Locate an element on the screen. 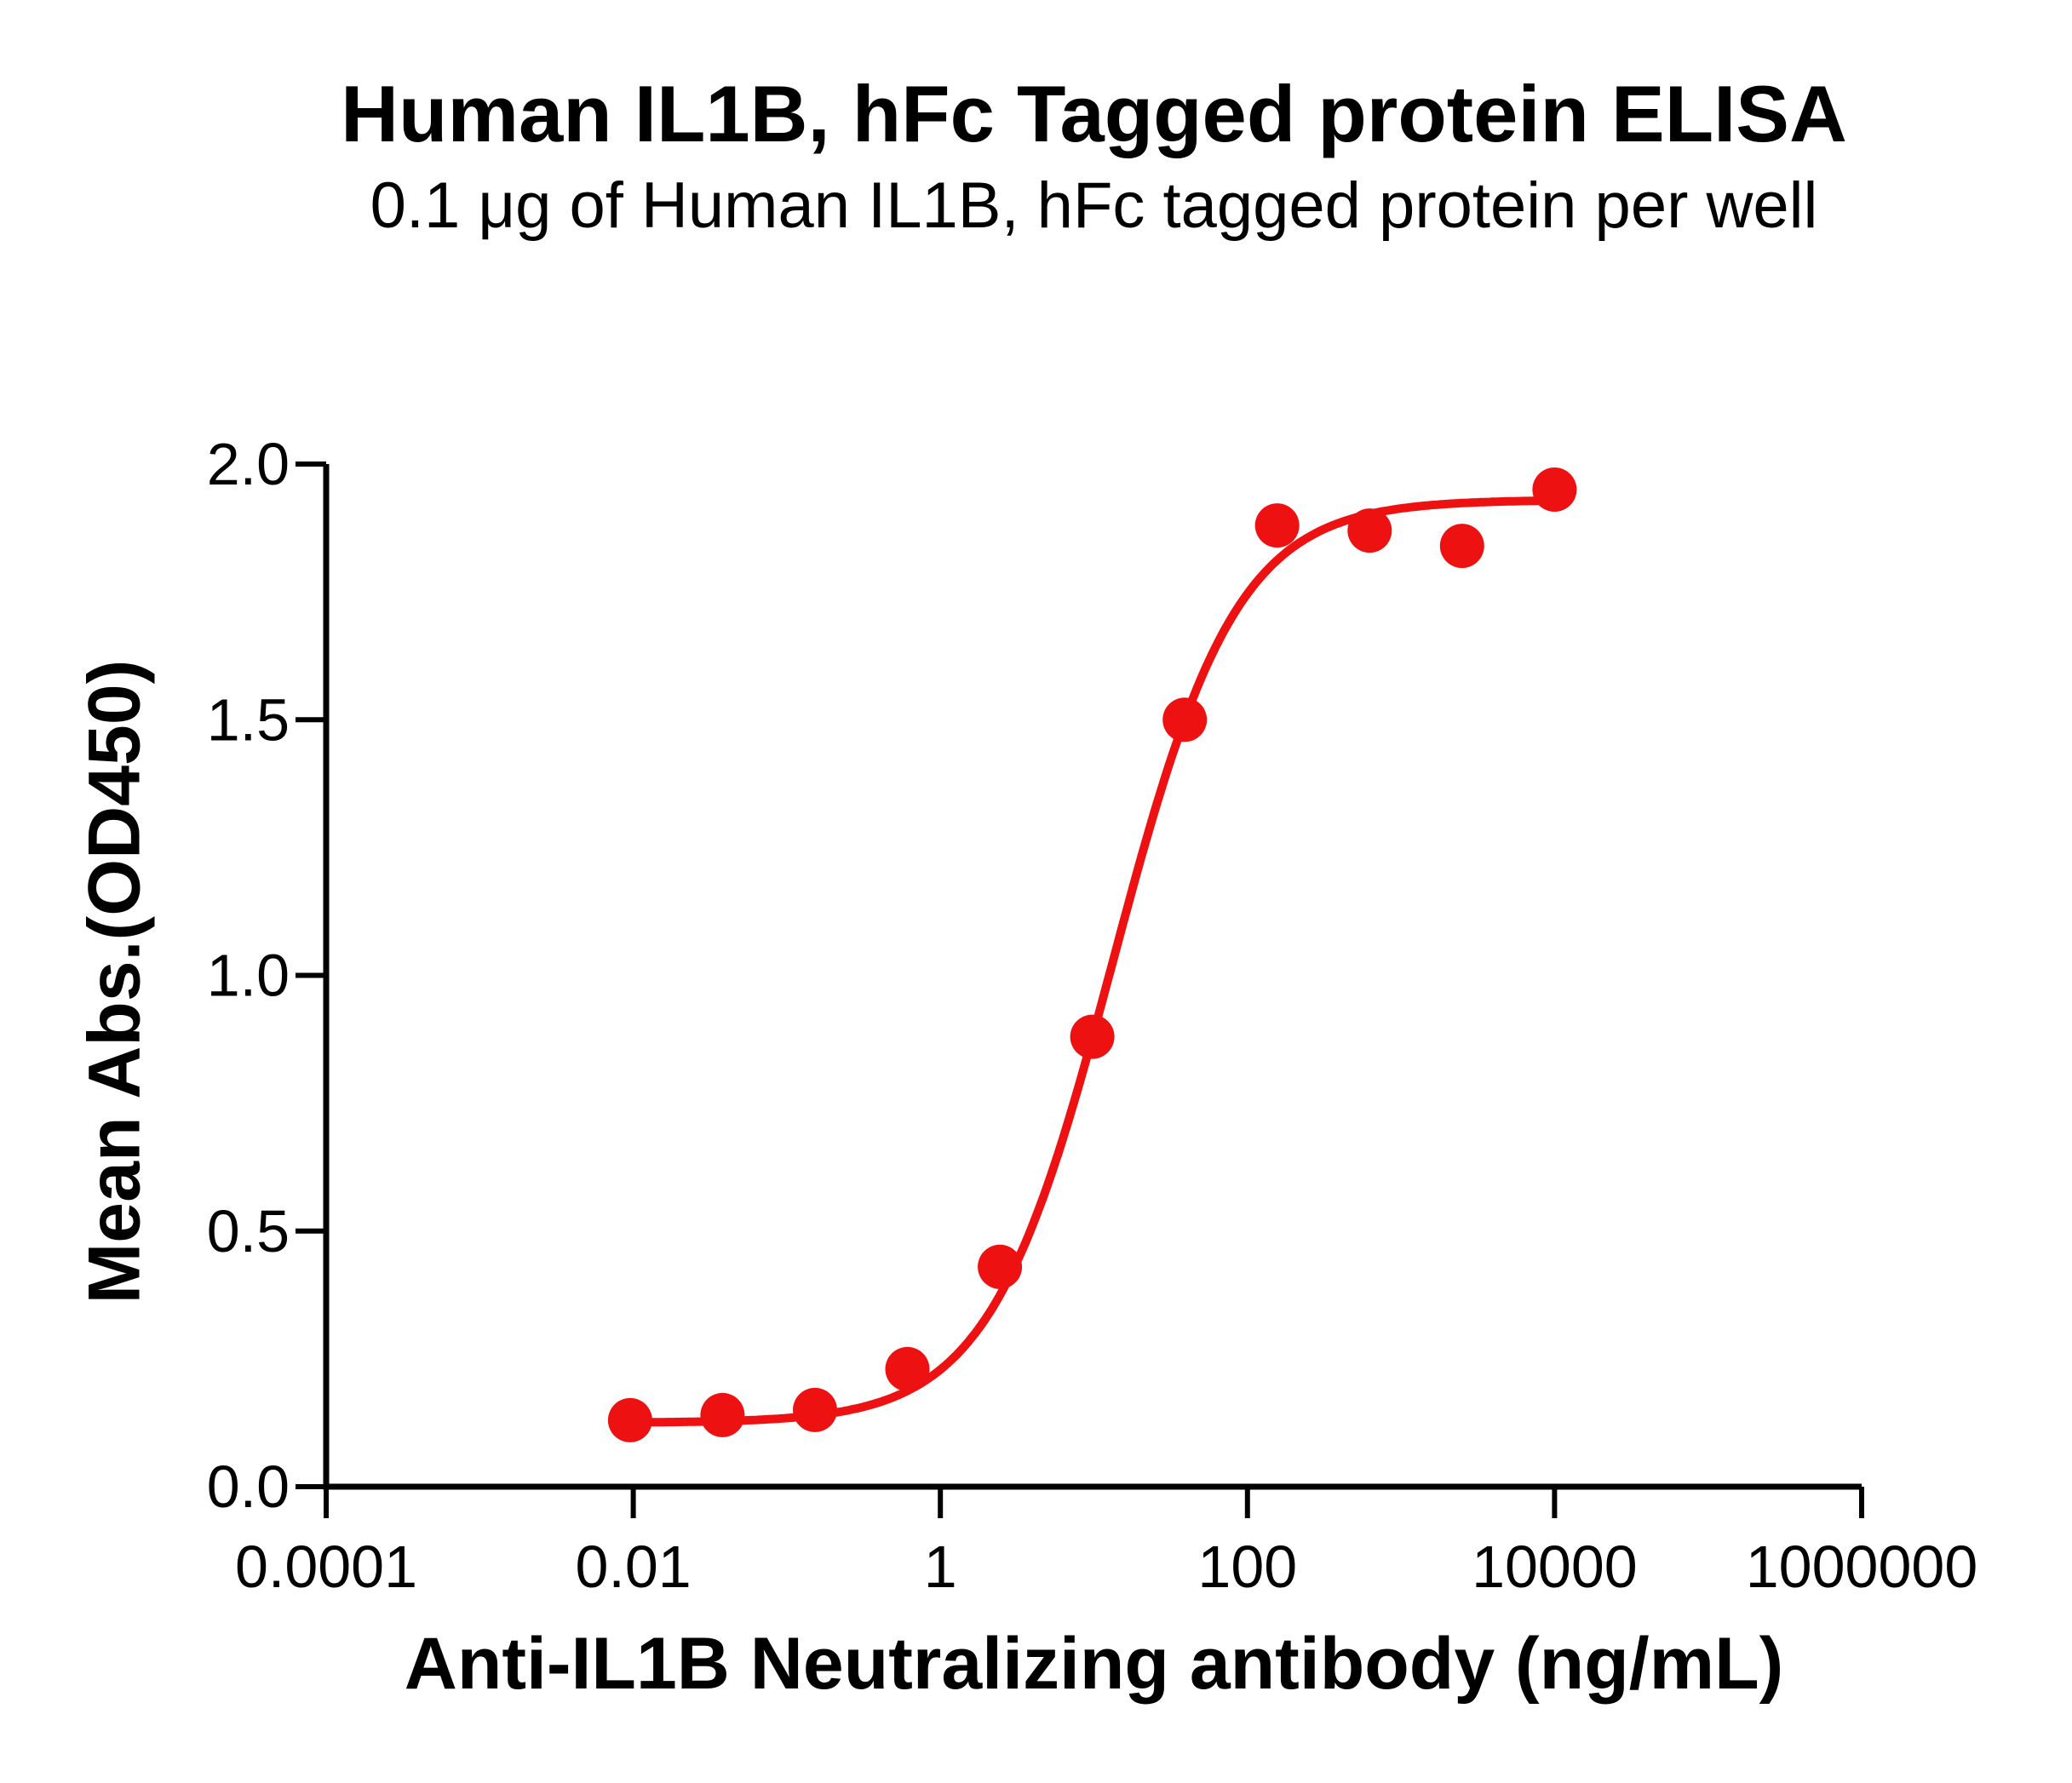 This screenshot has width=2072, height=1783. x-axis-tick-label: 0.01 is located at coordinates (633, 1567).